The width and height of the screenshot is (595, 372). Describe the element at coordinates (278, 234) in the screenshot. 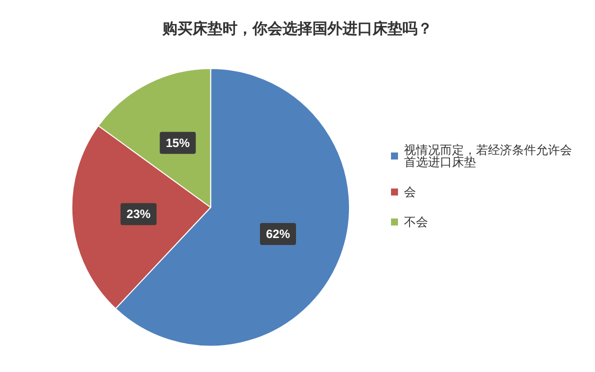

I see `data-label: 62%` at that location.